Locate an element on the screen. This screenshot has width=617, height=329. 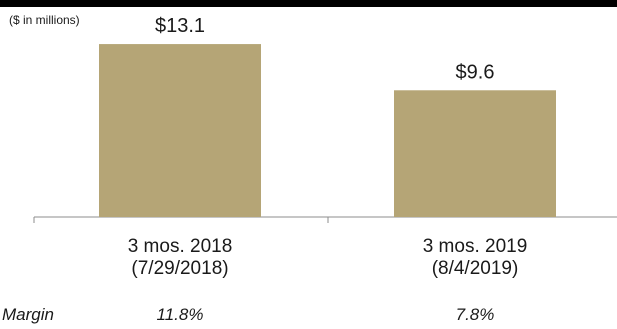
units-label: ($ in millions) is located at coordinates (44, 20).